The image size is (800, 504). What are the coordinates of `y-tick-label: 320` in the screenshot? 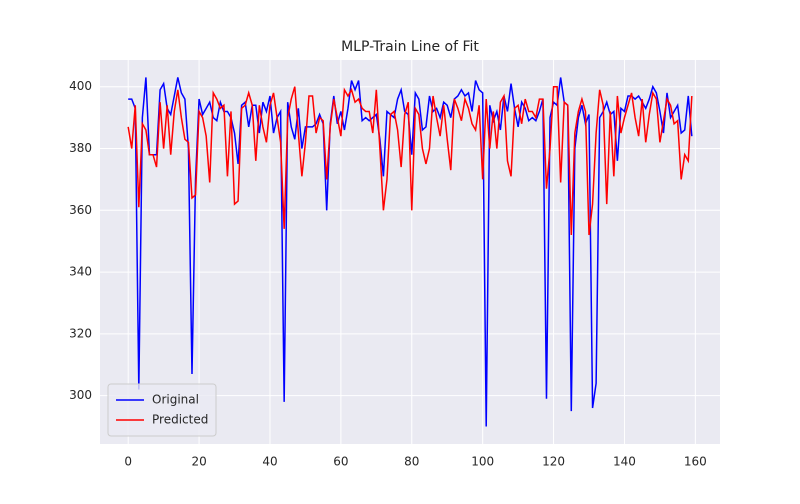 It's located at (80, 333).